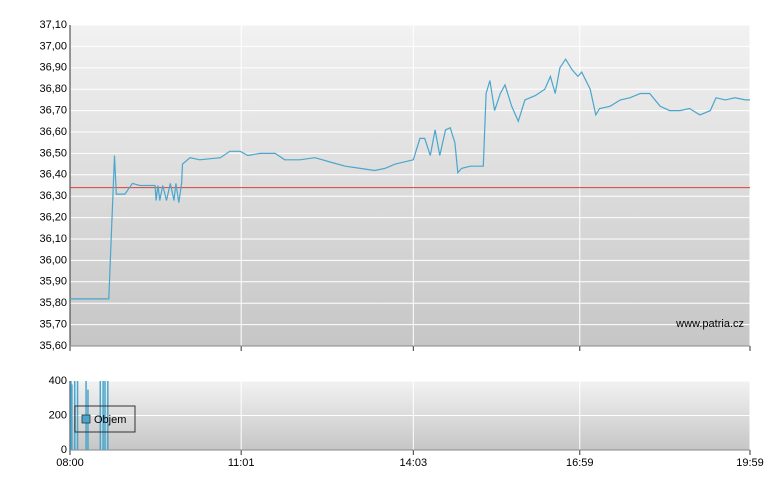 This screenshot has width=780, height=490. Describe the element at coordinates (64, 450) in the screenshot. I see `y-tick-label: 0` at that location.